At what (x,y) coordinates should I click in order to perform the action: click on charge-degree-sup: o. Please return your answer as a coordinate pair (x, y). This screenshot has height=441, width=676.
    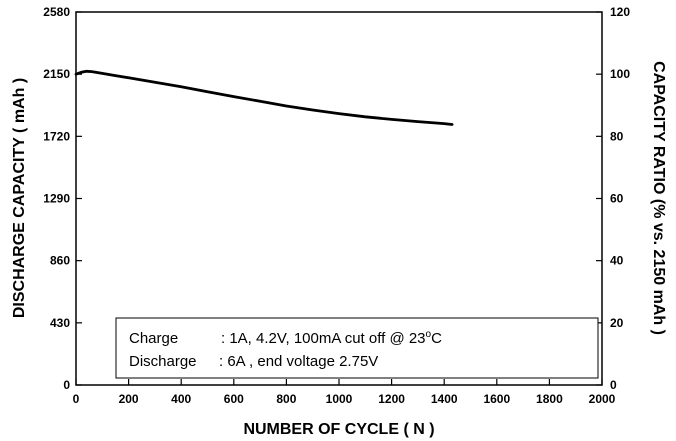
    Looking at the image, I should click on (429, 334).